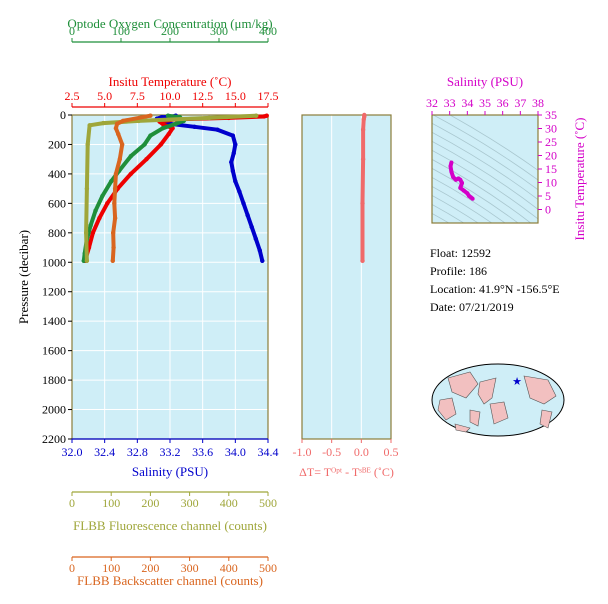 Image resolution: width=608 pixels, height=604 pixels. I want to click on oxygen-profile-line, so click(133, 188).